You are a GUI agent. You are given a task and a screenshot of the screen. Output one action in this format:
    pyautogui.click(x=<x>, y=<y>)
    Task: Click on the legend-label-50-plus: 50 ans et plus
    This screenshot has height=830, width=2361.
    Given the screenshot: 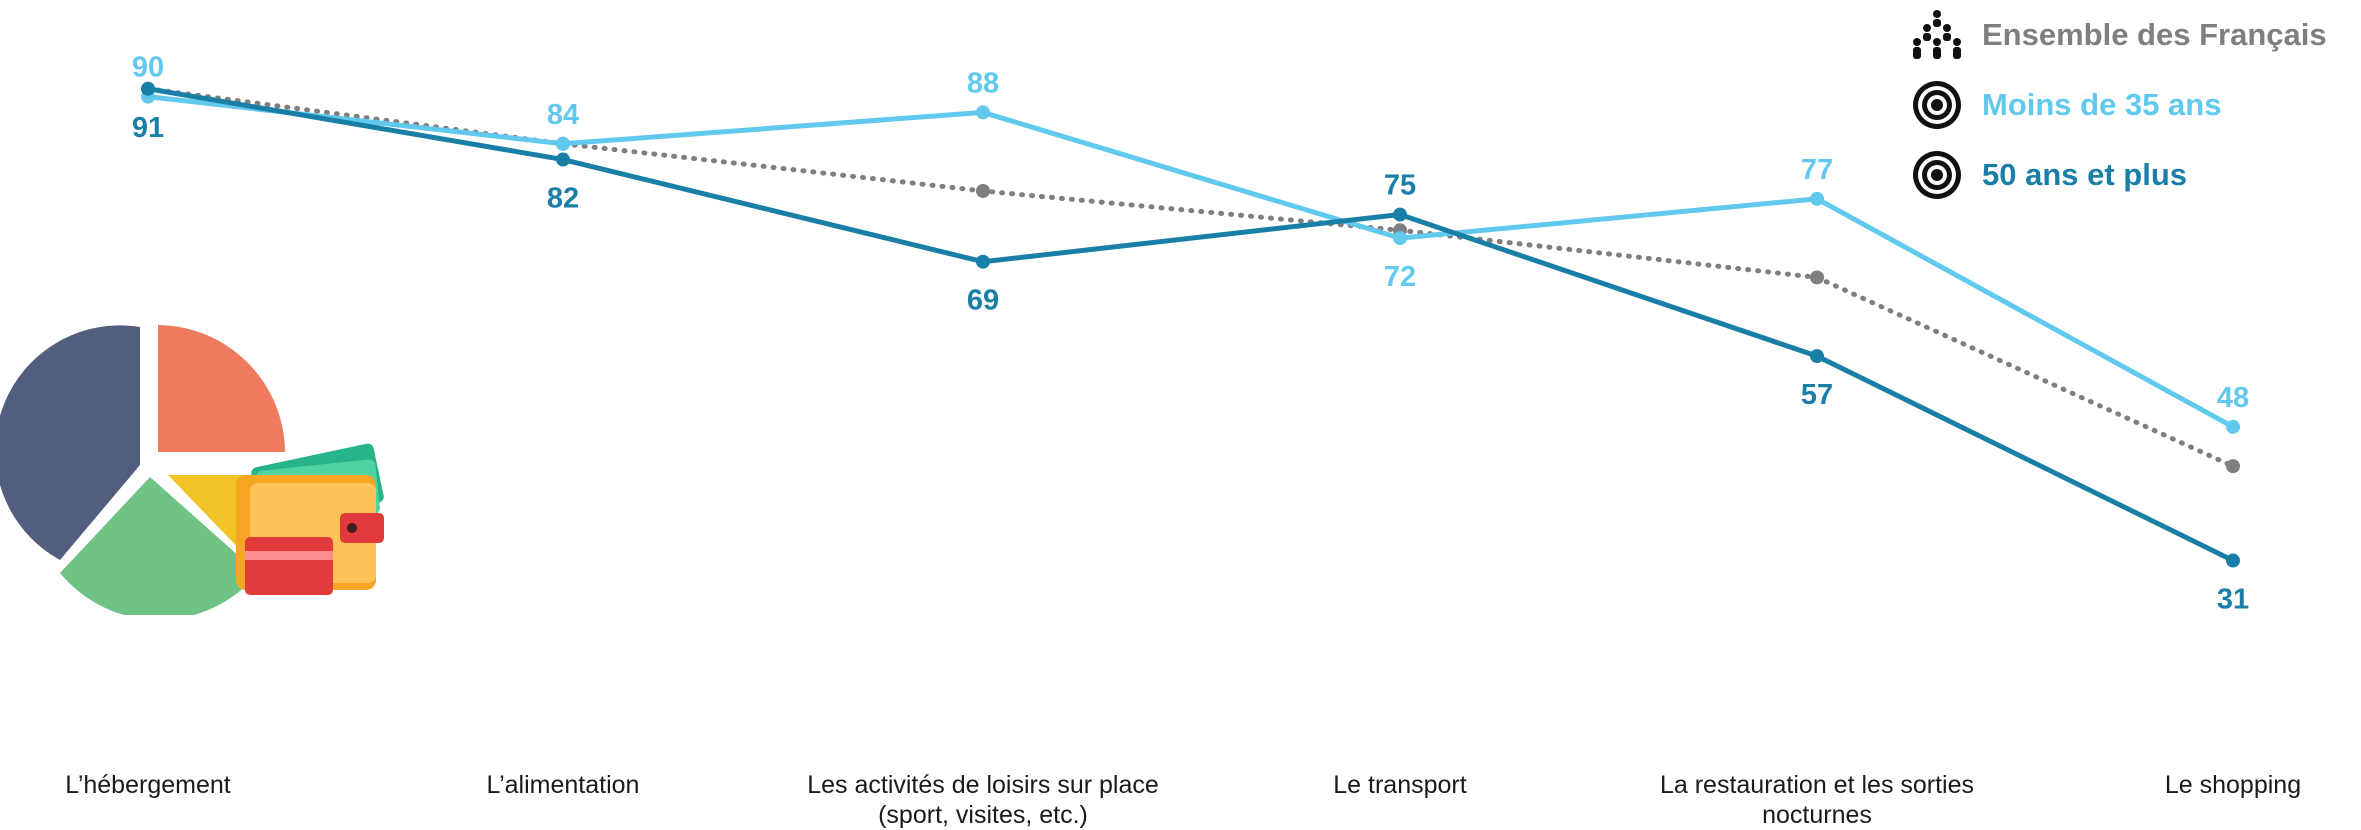 What is the action you would take?
    pyautogui.click(x=2085, y=174)
    